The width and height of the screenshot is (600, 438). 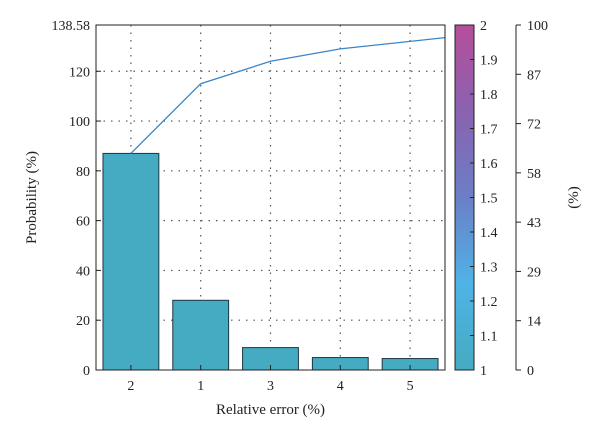 I want to click on right-tick-label: 100, so click(x=537, y=26).